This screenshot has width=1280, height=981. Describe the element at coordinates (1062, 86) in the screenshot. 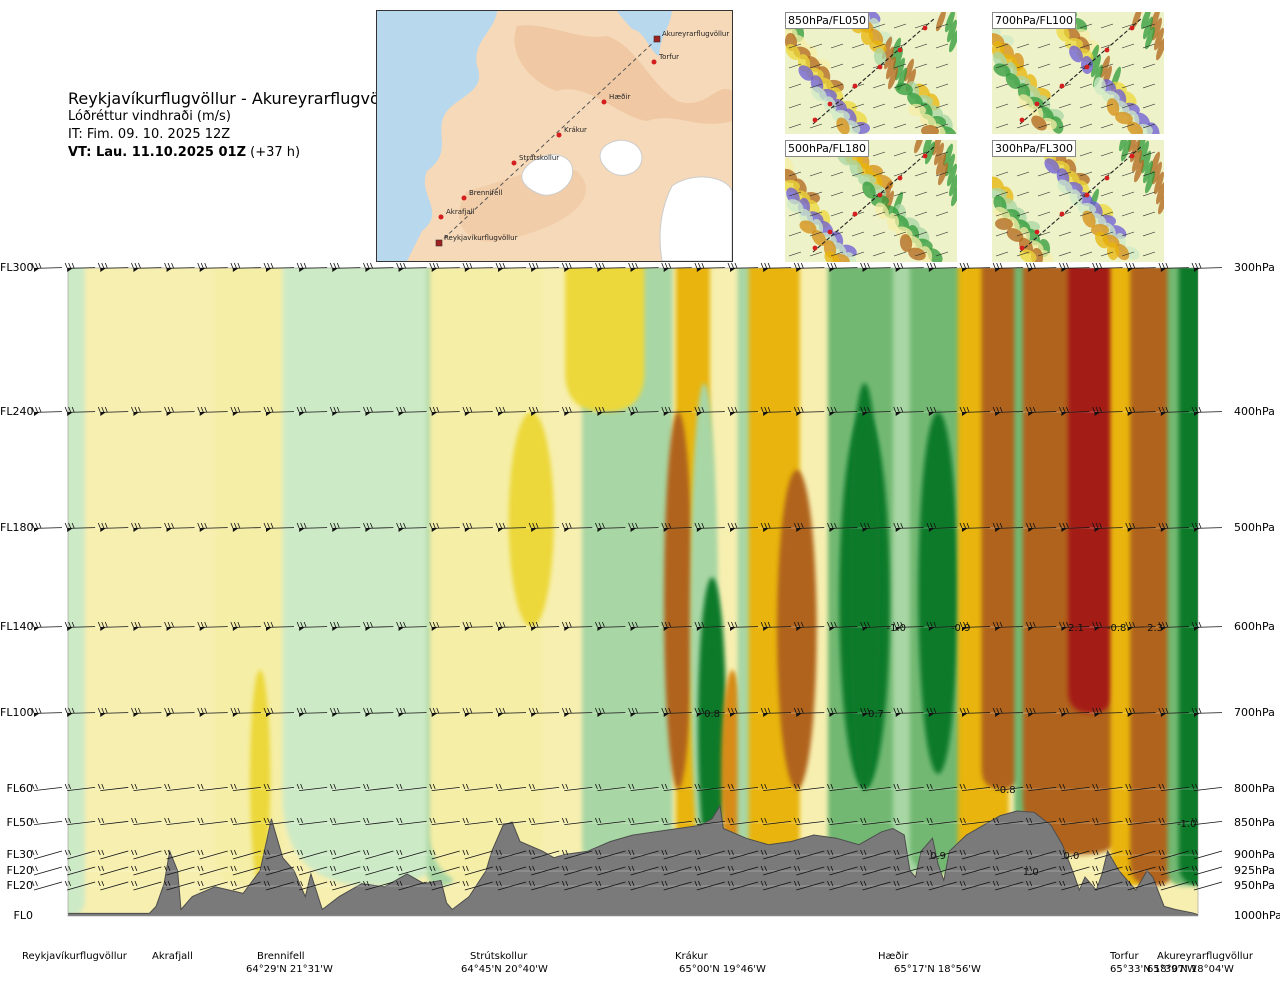

I see `thumb-route-point` at that location.